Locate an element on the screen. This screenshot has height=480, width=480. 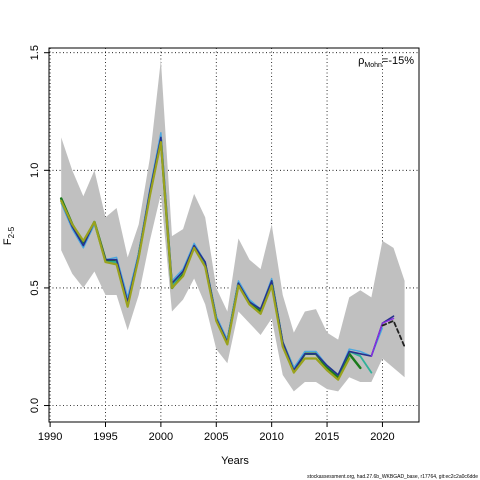
mohn-rho-symbol: ρ is located at coordinates (361, 61).